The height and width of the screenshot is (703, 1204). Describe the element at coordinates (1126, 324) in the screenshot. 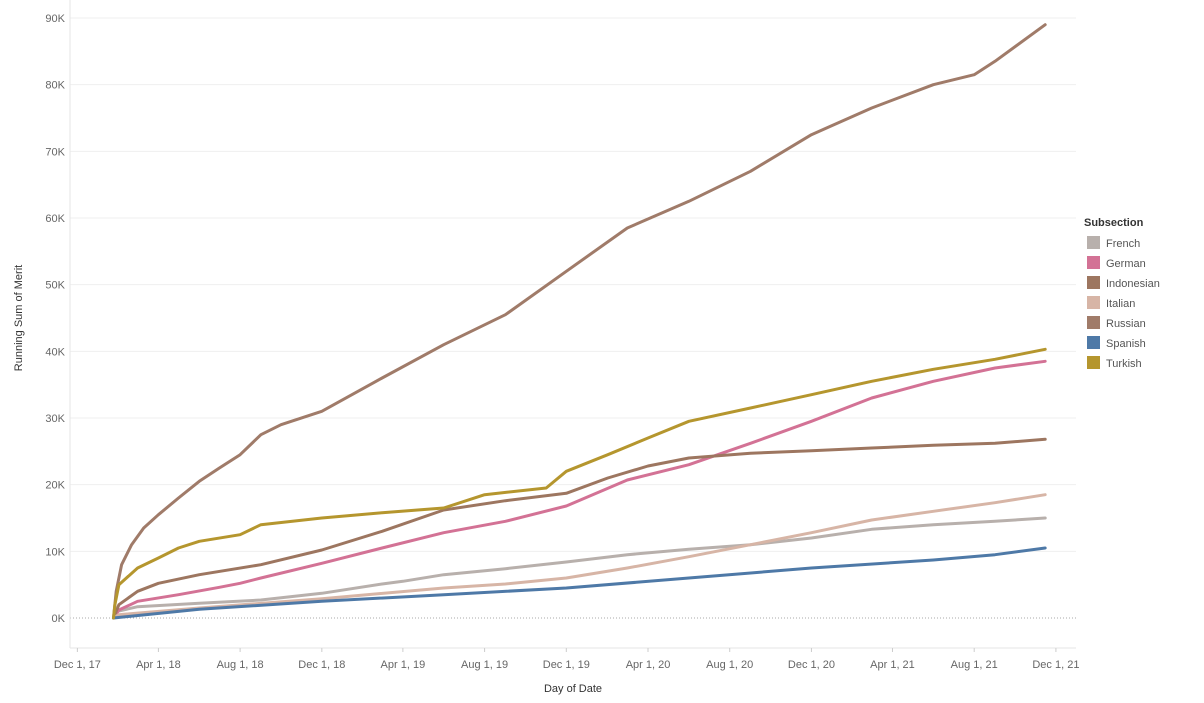

I see `legend-label-russian: Russian` at that location.